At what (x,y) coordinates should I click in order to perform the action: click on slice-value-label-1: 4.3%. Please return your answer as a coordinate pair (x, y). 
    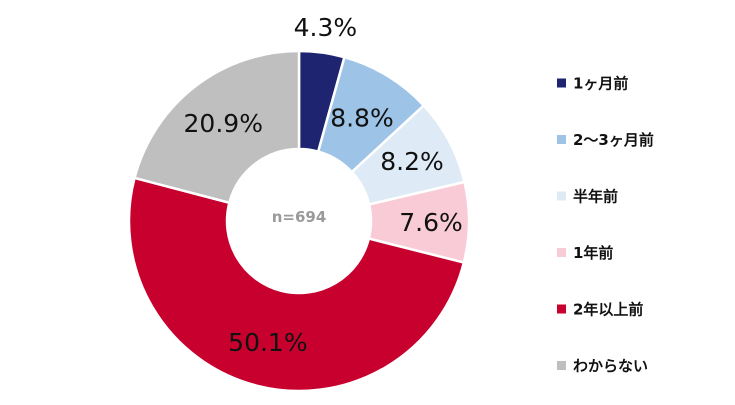
    Looking at the image, I should click on (326, 27).